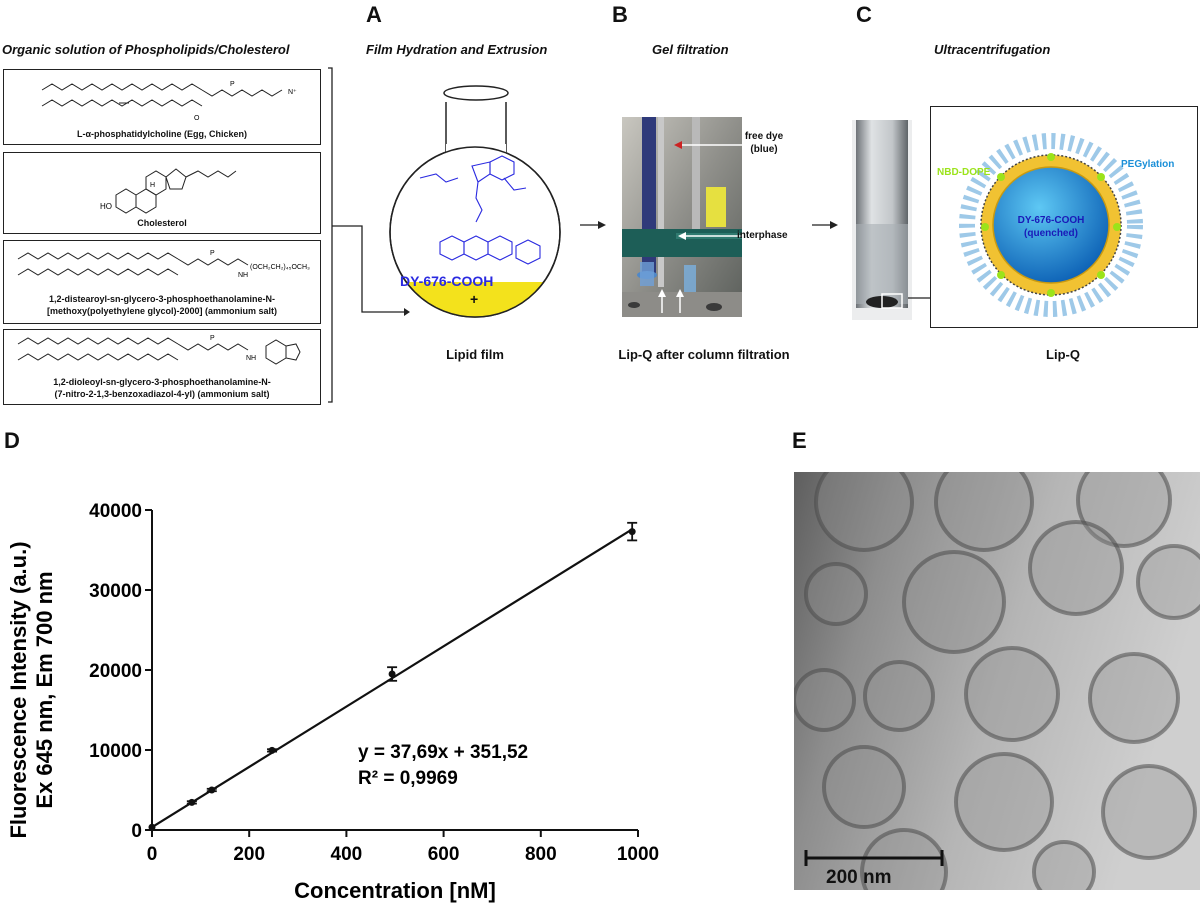 The image size is (1200, 908). What do you see at coordinates (593, 225) in the screenshot?
I see `arrow-a-to-b` at bounding box center [593, 225].